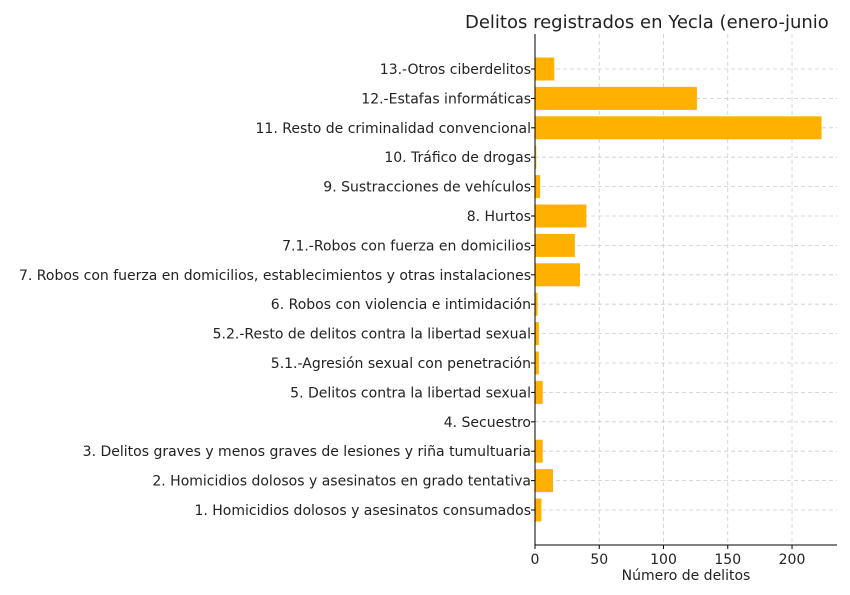 This screenshot has height=595, width=850. What do you see at coordinates (599, 560) in the screenshot?
I see `x-tick-label: 50` at bounding box center [599, 560].